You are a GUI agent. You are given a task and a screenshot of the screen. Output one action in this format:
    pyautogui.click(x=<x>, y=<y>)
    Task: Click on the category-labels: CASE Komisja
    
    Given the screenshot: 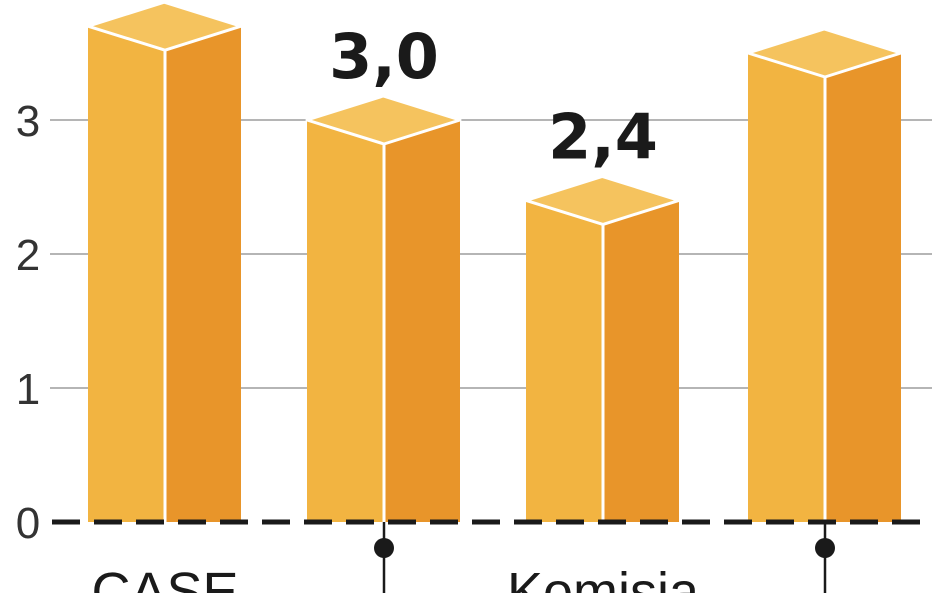 What is the action you would take?
    pyautogui.click(x=395, y=577)
    